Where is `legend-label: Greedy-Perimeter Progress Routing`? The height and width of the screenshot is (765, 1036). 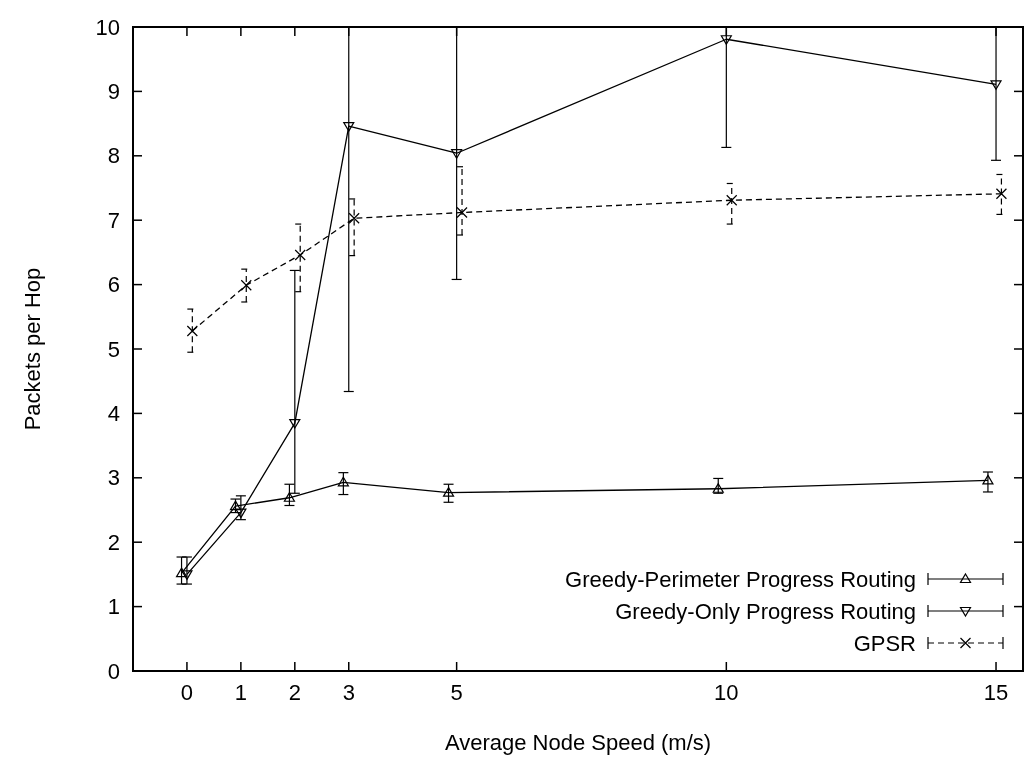
legend-label: Greedy-Perimeter Progress Routing is located at coordinates (740, 579).